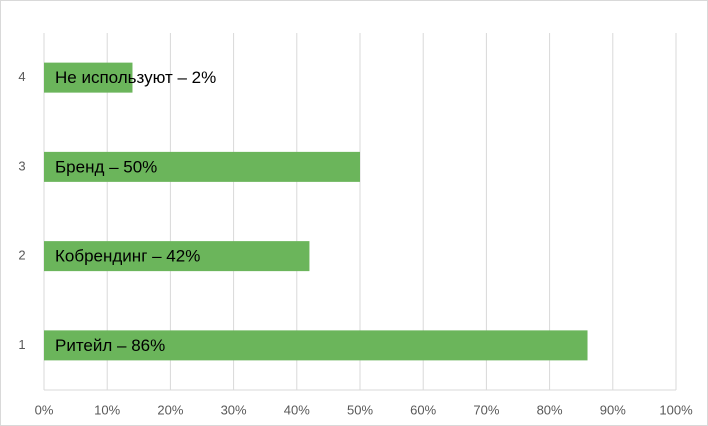 This screenshot has height=426, width=708. What do you see at coordinates (127, 256) in the screenshot?
I see `bar-label: Кобрендинг – 42%` at bounding box center [127, 256].